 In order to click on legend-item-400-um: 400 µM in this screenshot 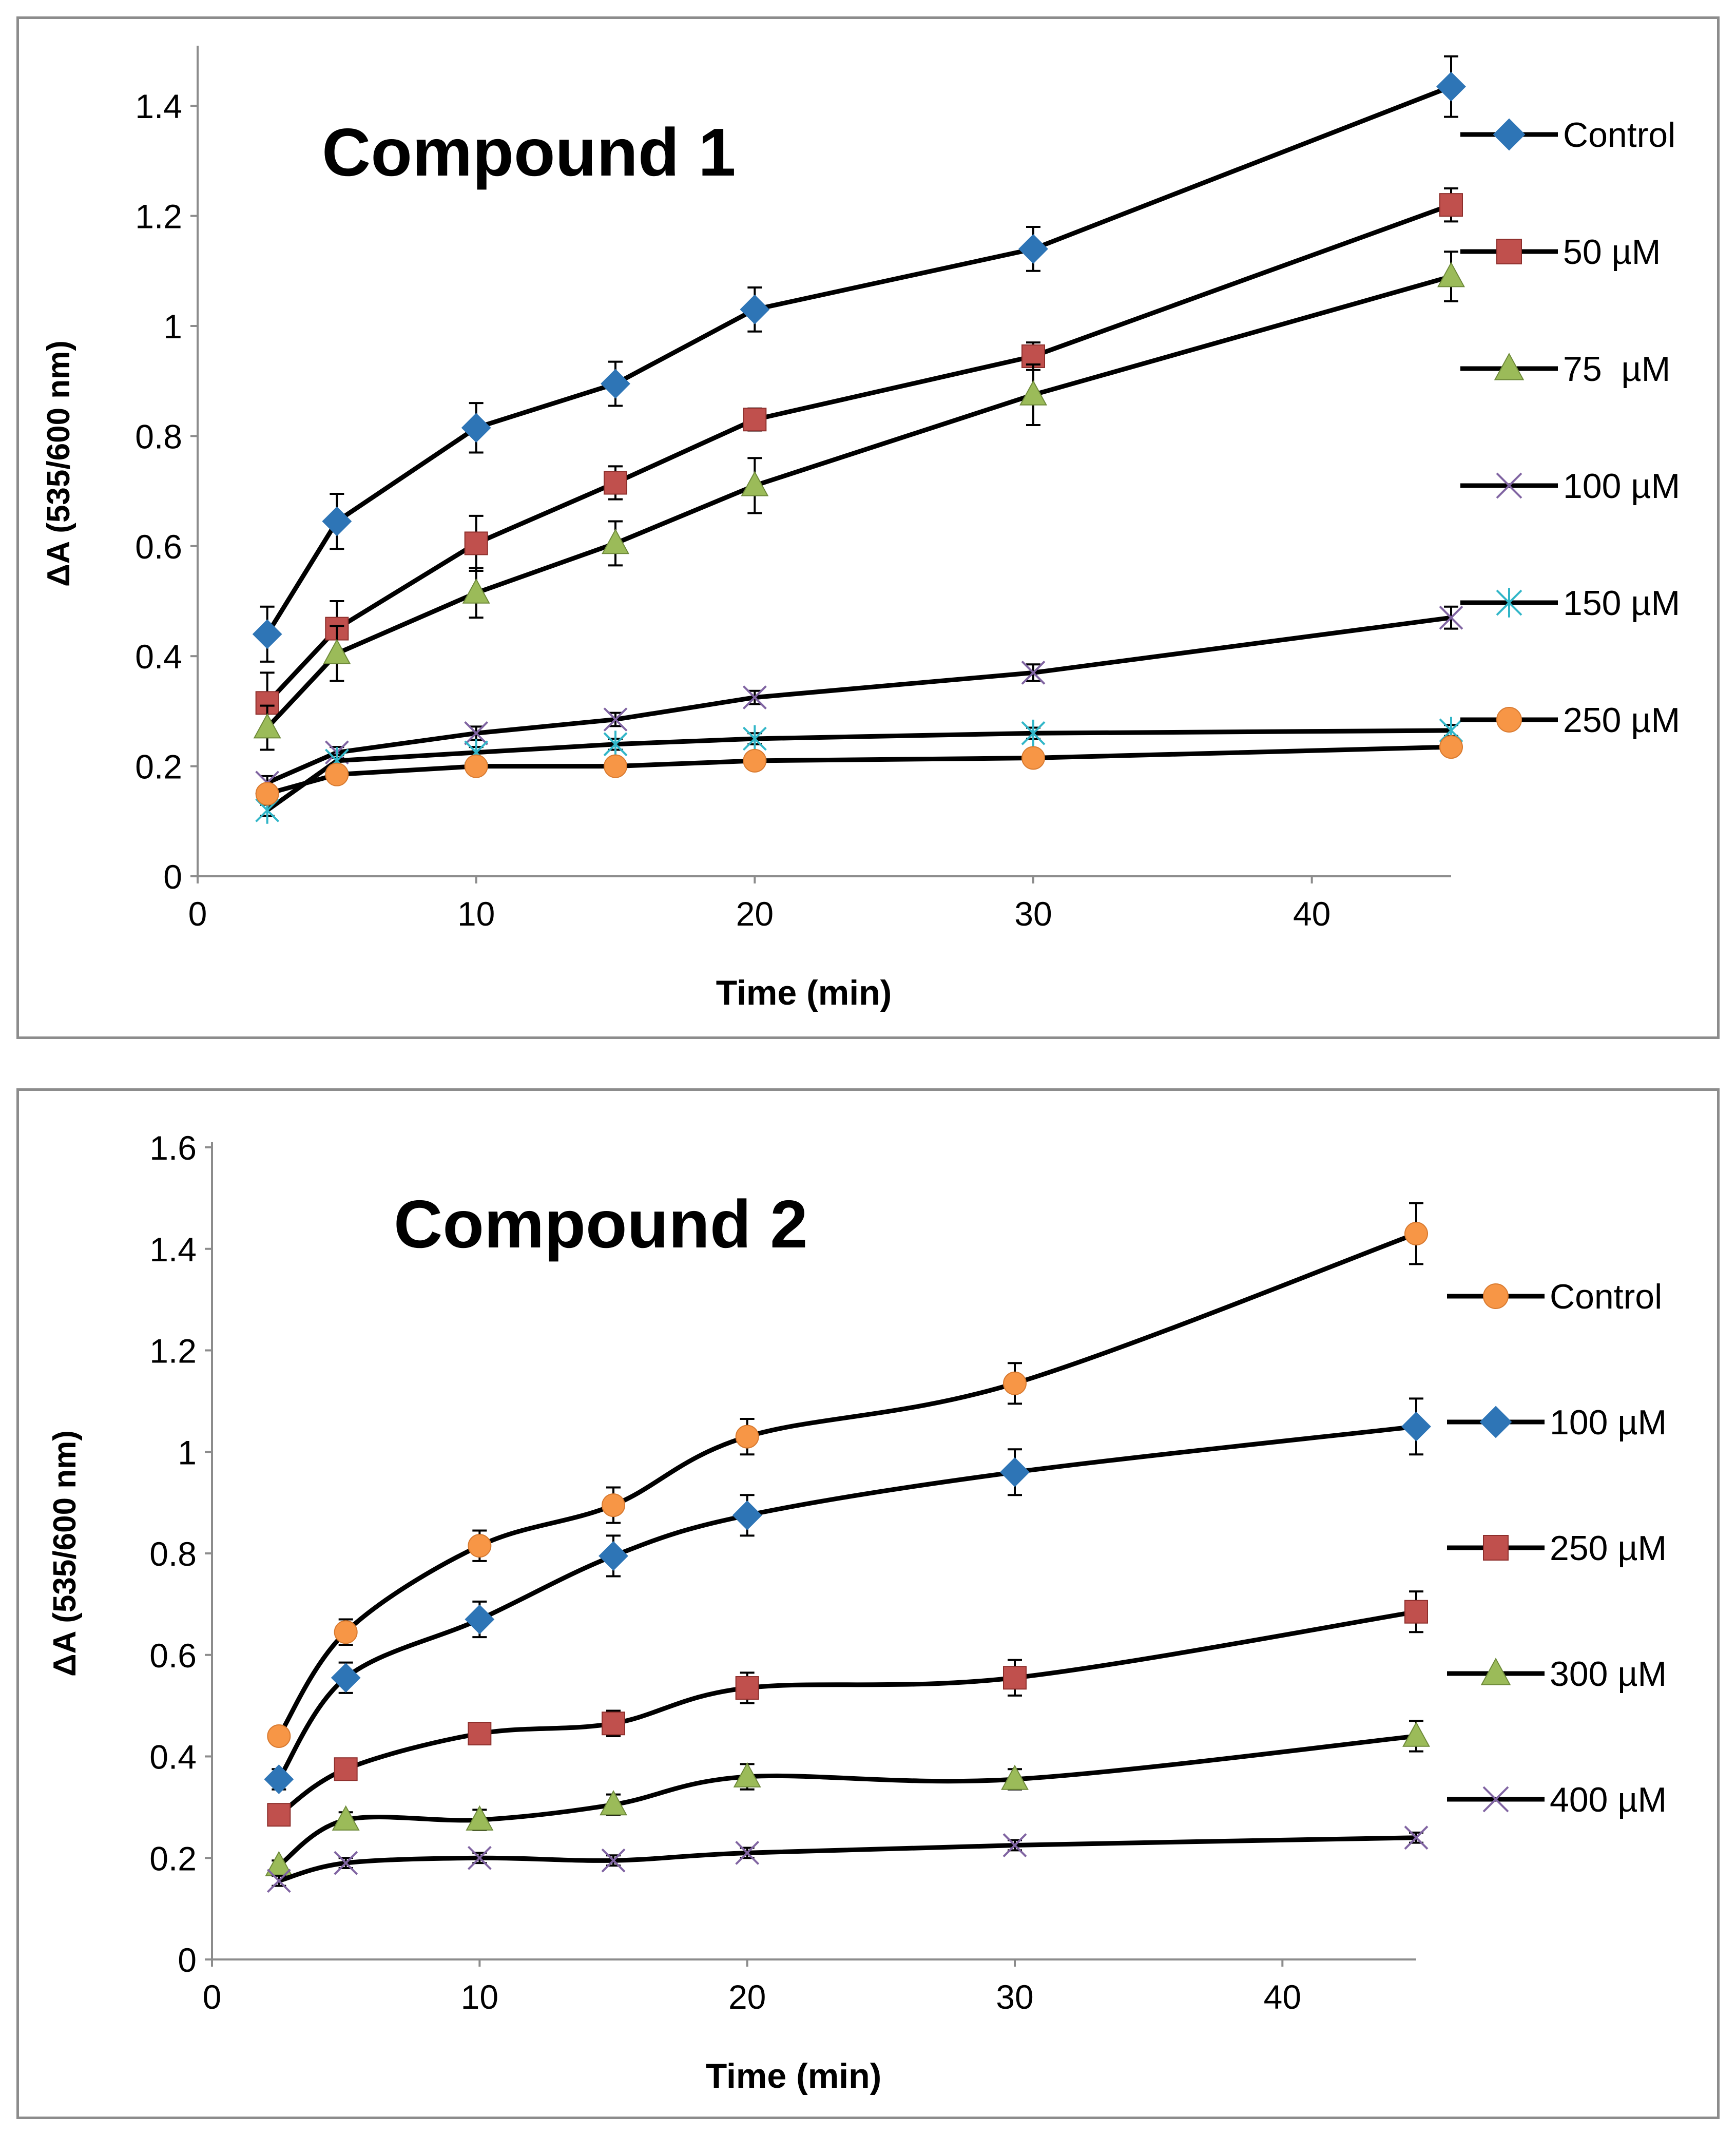, I will do `click(1557, 1799)`.